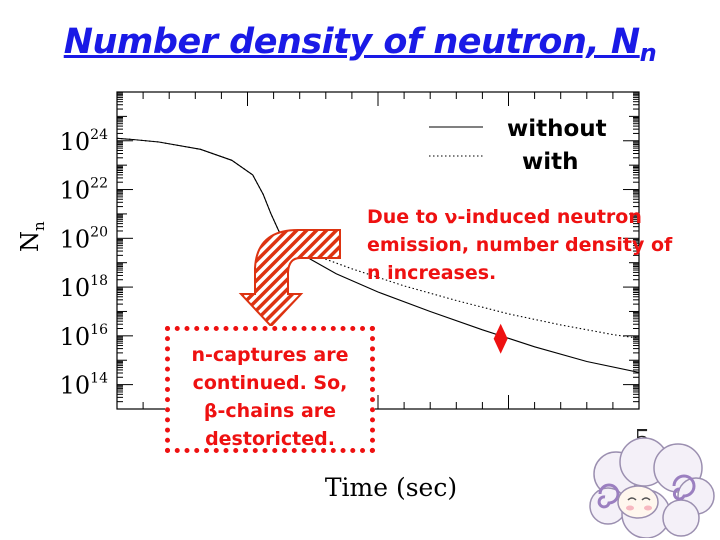 This screenshot has width=720, height=540. I want to click on annotation-line: Due to ν-induced neutron, so click(504, 217).